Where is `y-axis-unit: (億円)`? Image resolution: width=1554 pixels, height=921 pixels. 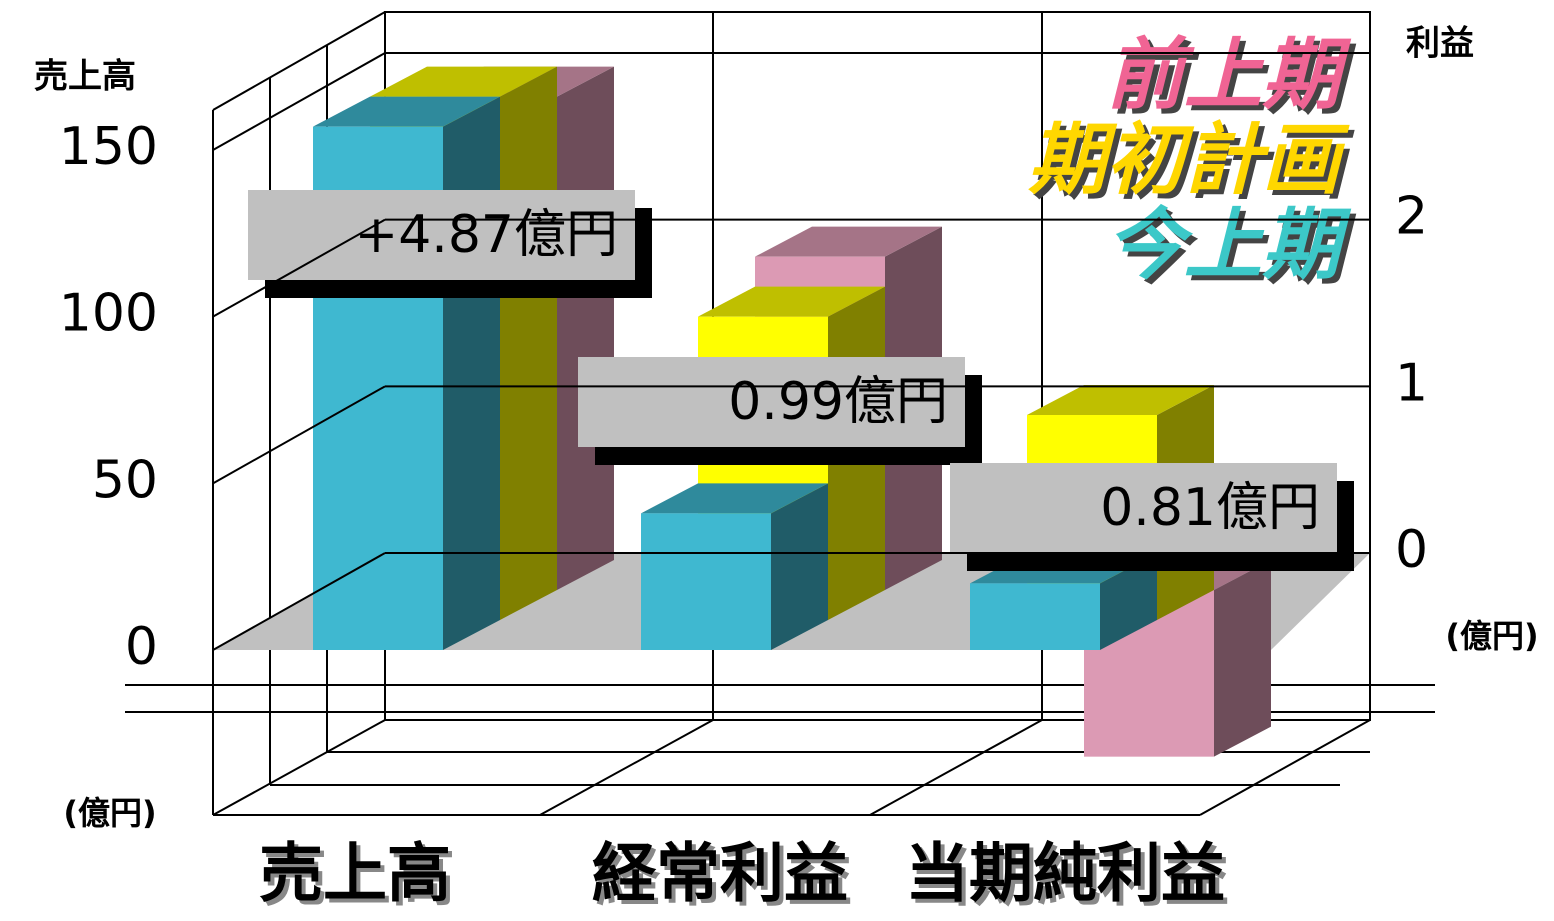
y-axis-unit: (億円) is located at coordinates (109, 813).